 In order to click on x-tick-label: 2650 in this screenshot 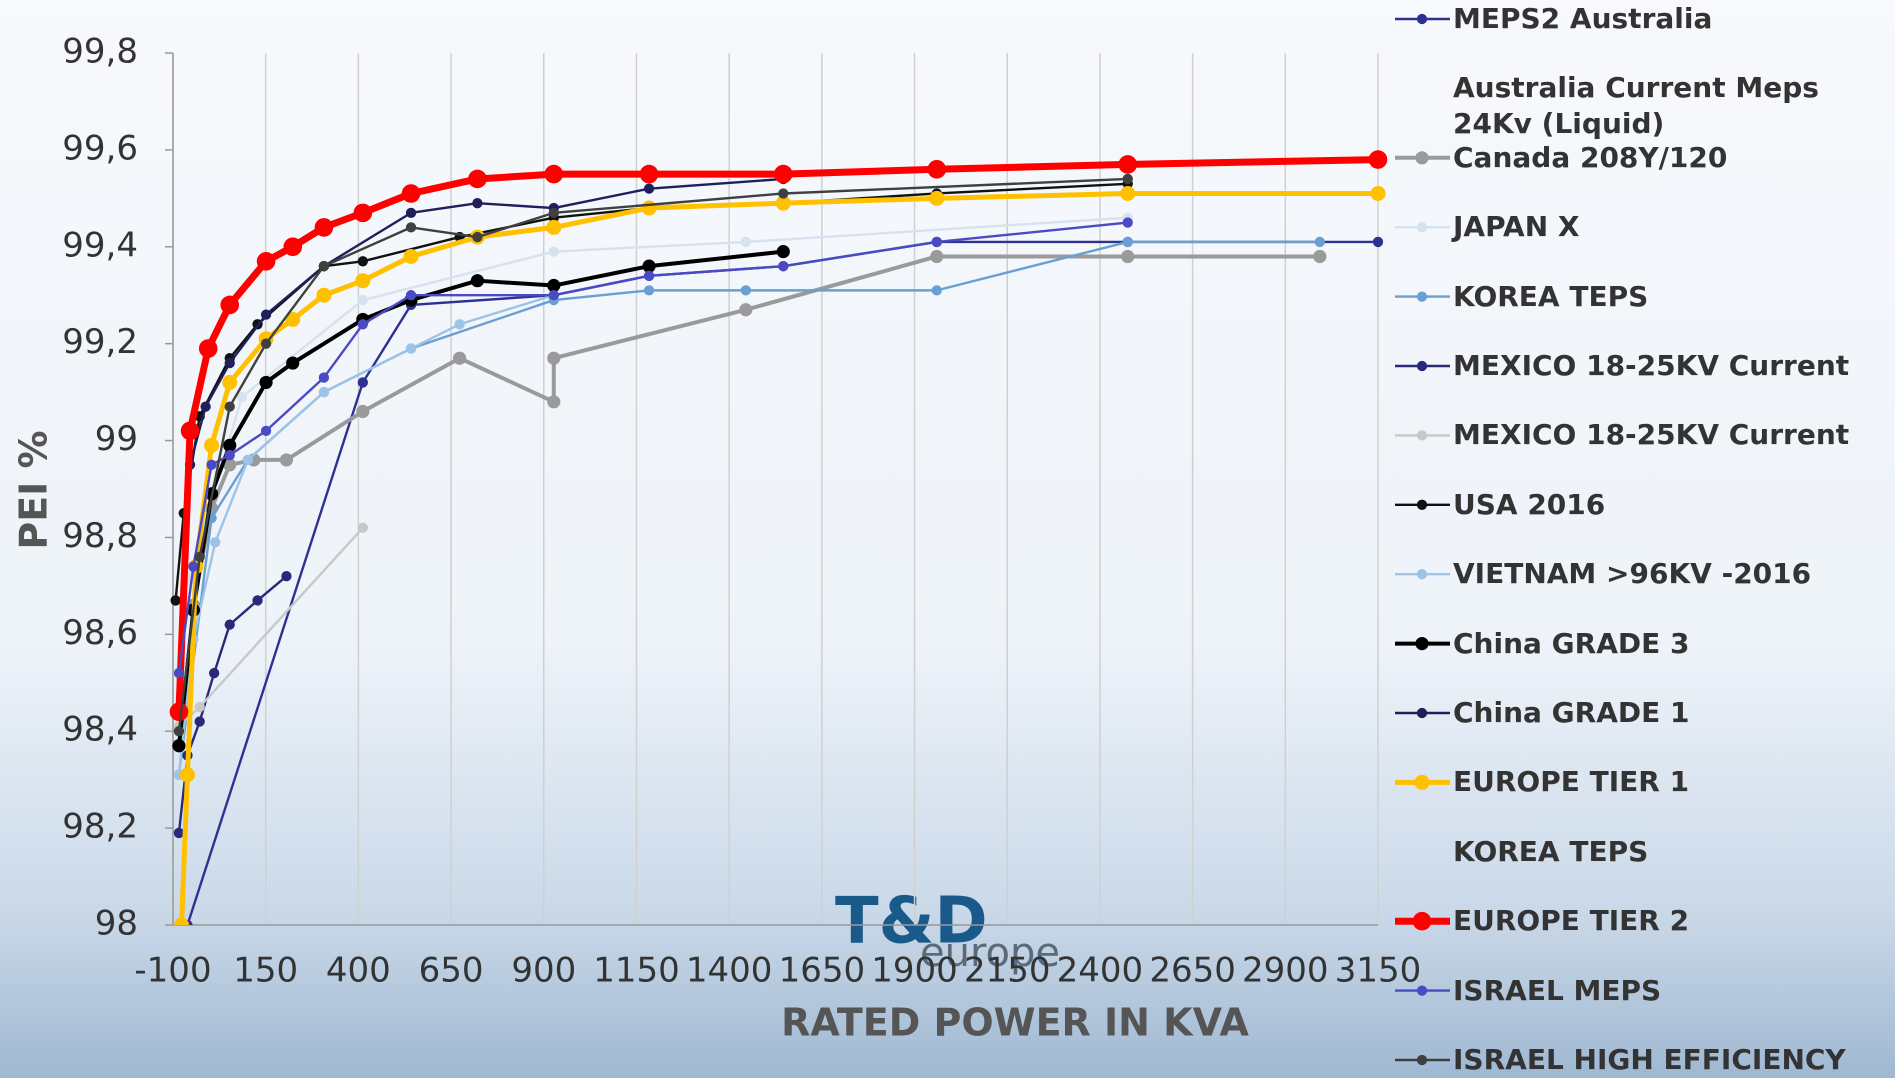, I will do `click(1192, 971)`.